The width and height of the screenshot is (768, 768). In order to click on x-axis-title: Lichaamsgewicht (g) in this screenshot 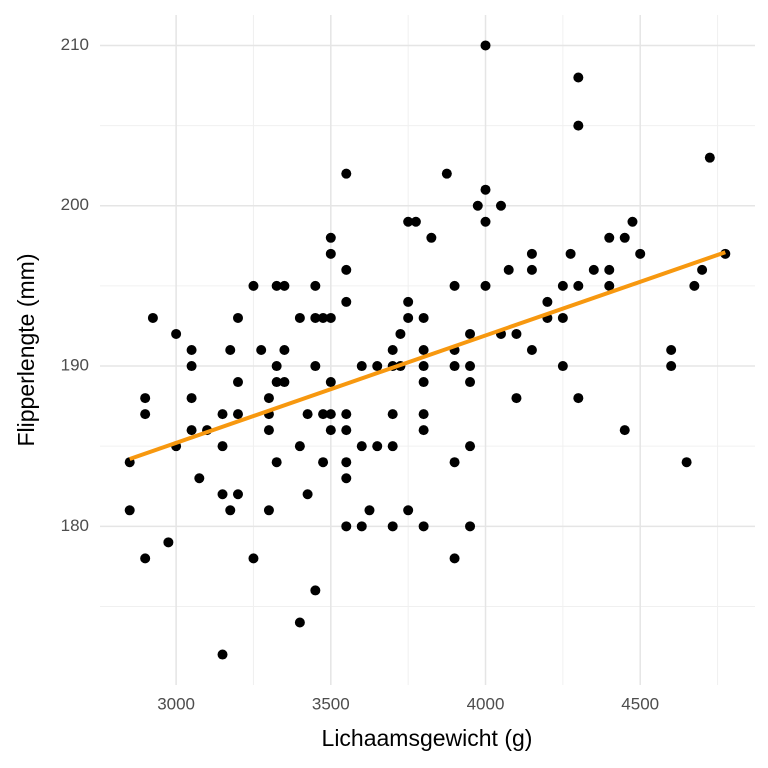, I will do `click(427, 738)`.